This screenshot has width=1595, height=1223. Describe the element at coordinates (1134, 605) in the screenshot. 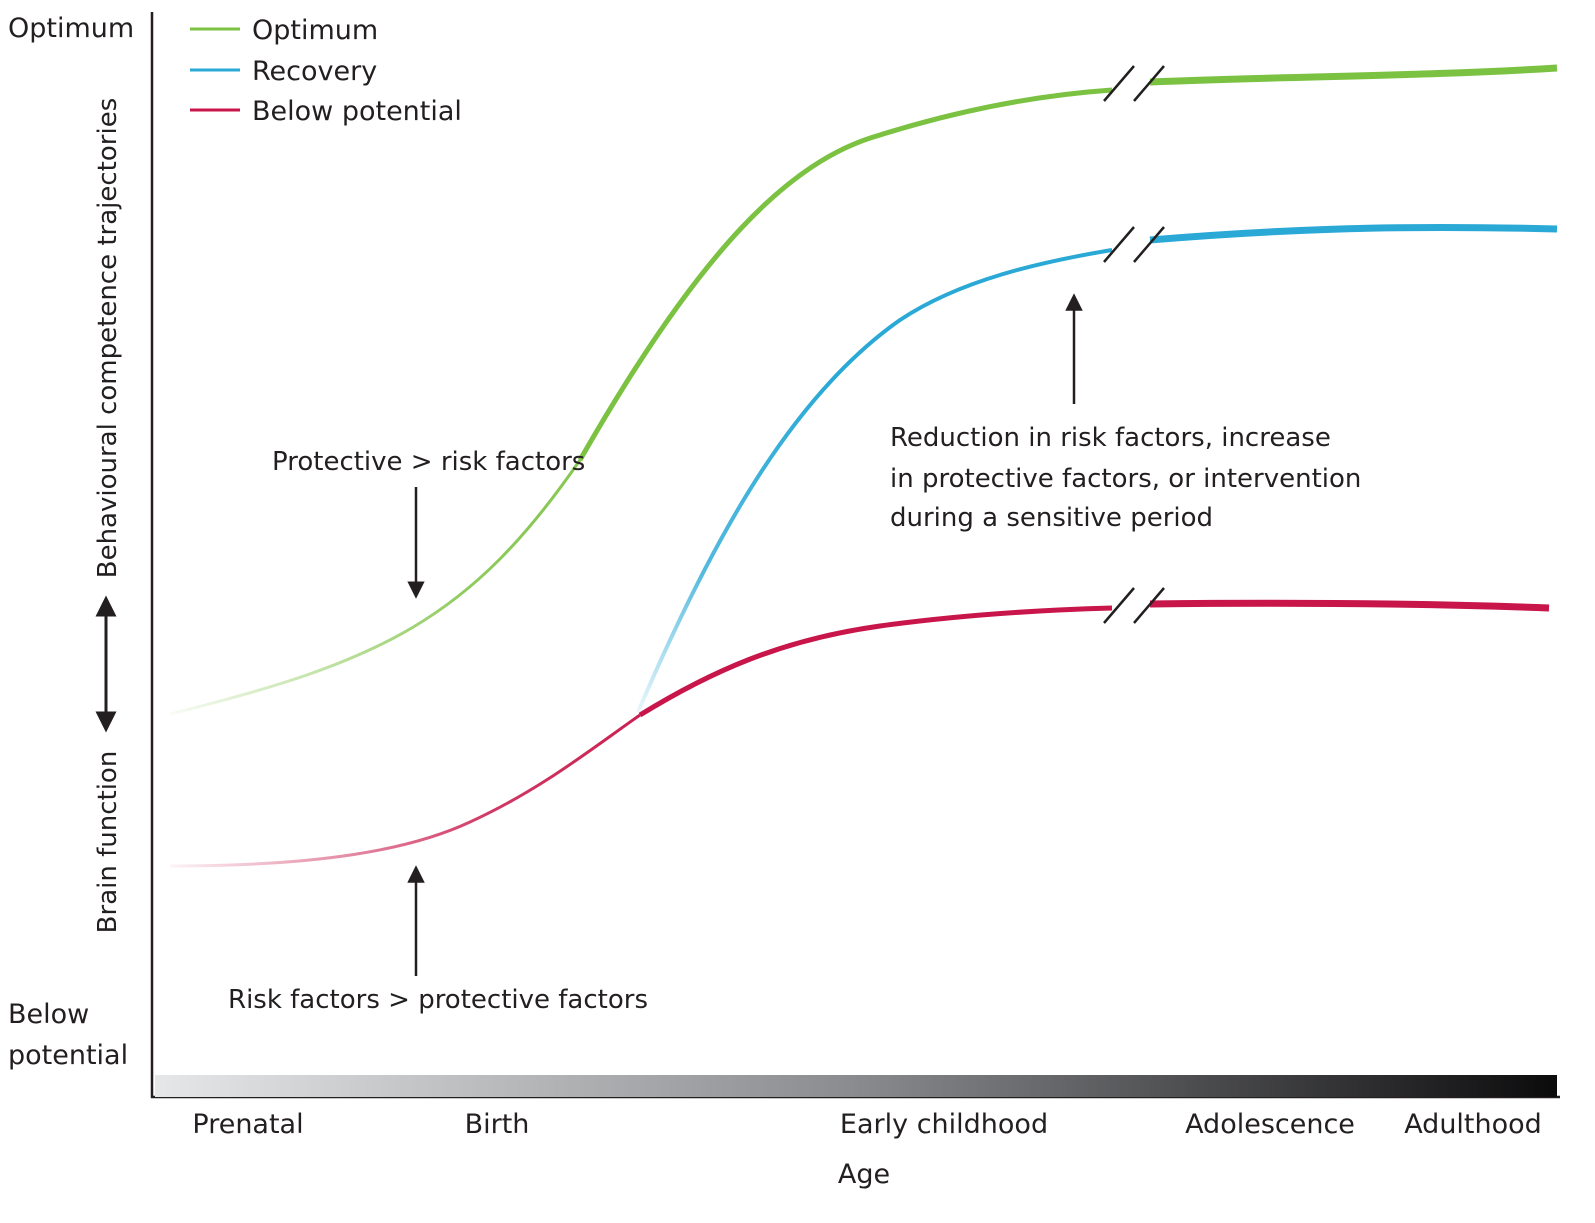

I see `axis-break-below-potential` at that location.